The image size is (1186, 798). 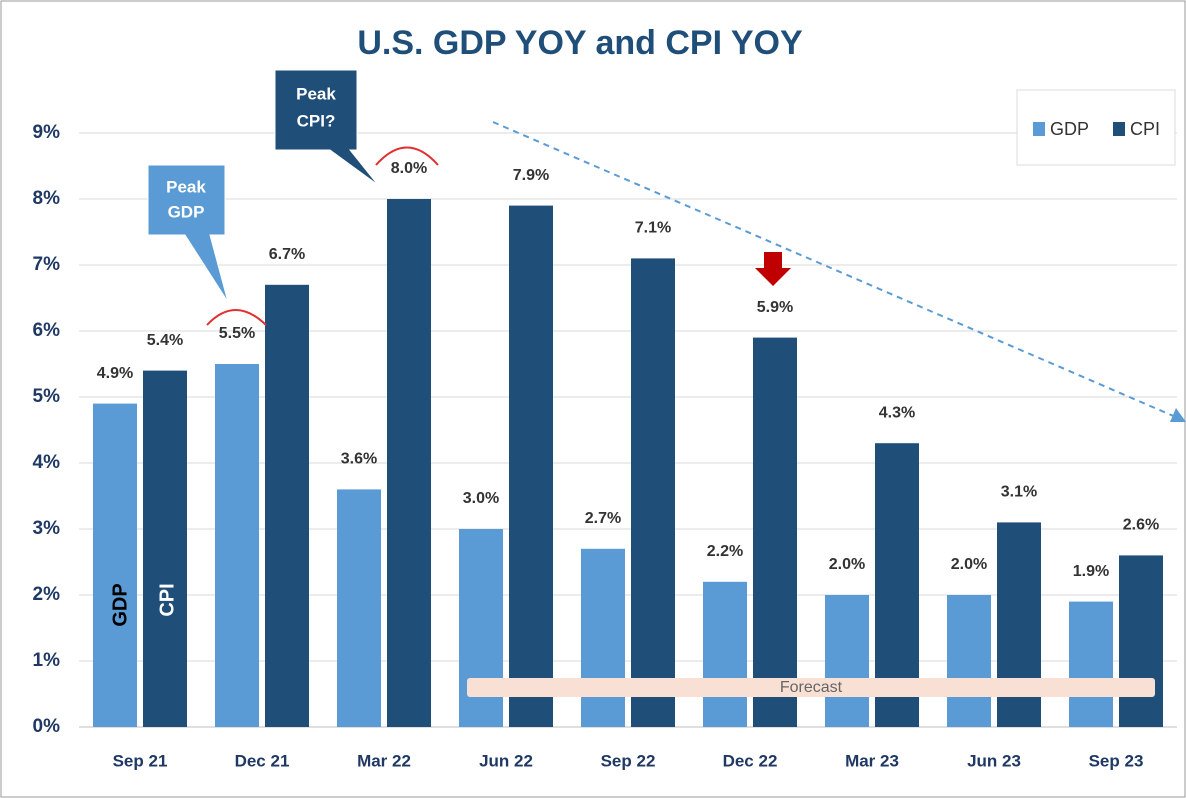 What do you see at coordinates (287, 254) in the screenshot?
I see `value-label: 6.7%` at bounding box center [287, 254].